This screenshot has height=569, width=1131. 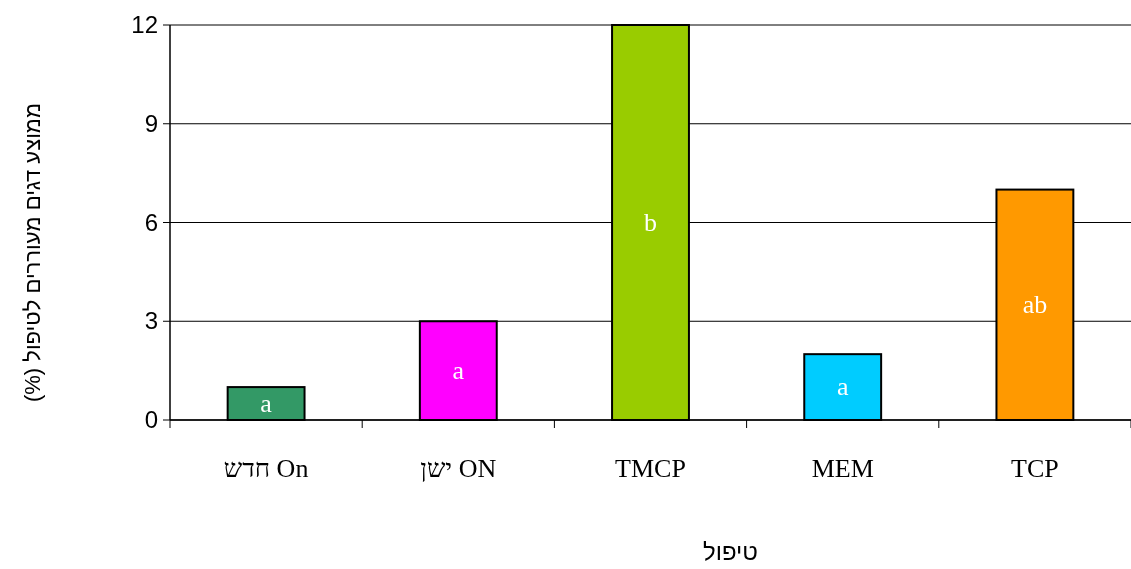 I want to click on x-tick-label: חדש On, so click(x=266, y=468).